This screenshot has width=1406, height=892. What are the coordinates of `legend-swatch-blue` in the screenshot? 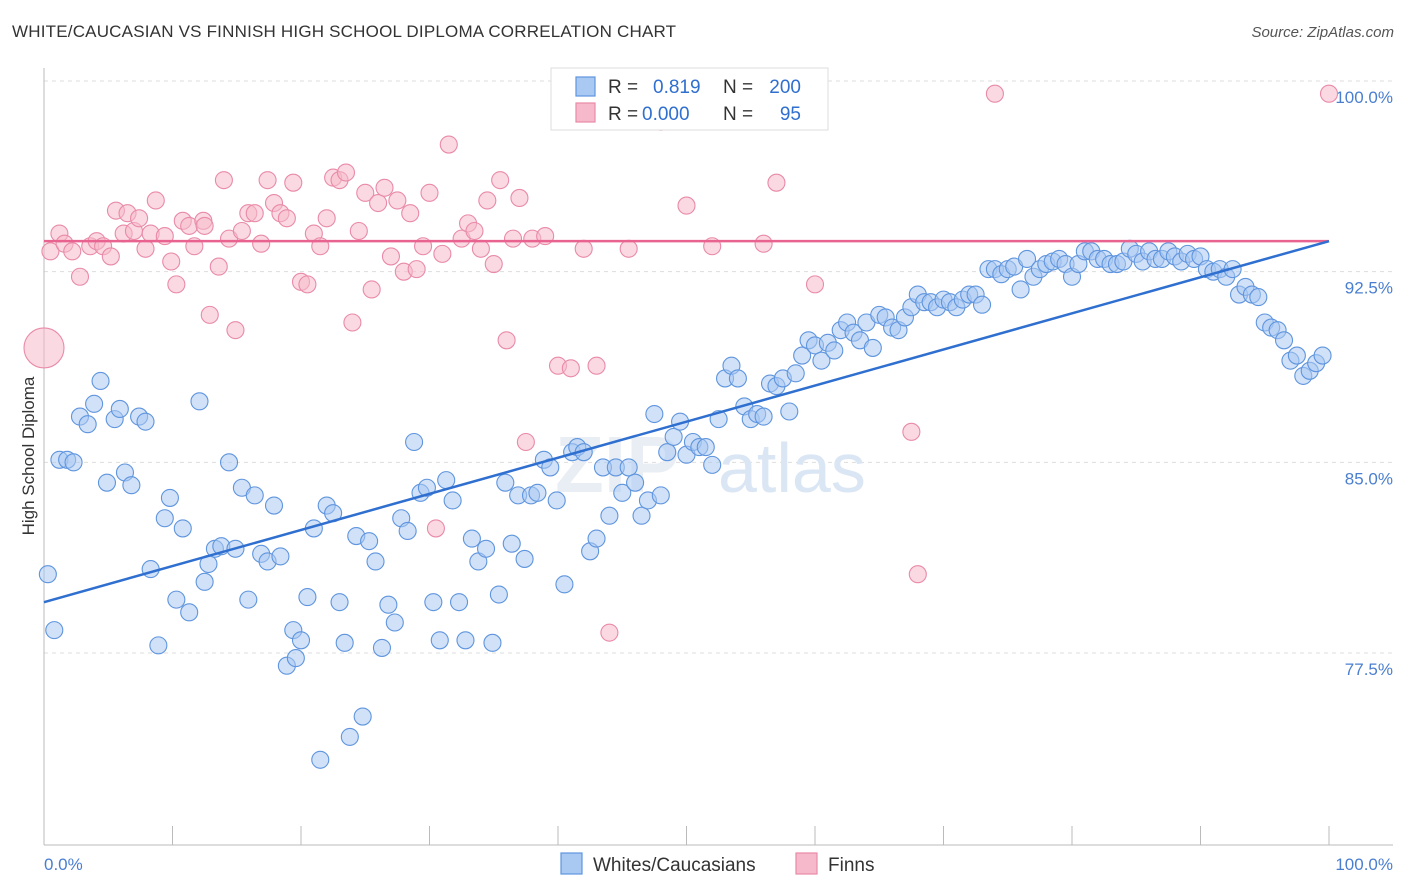 It's located at (585, 86).